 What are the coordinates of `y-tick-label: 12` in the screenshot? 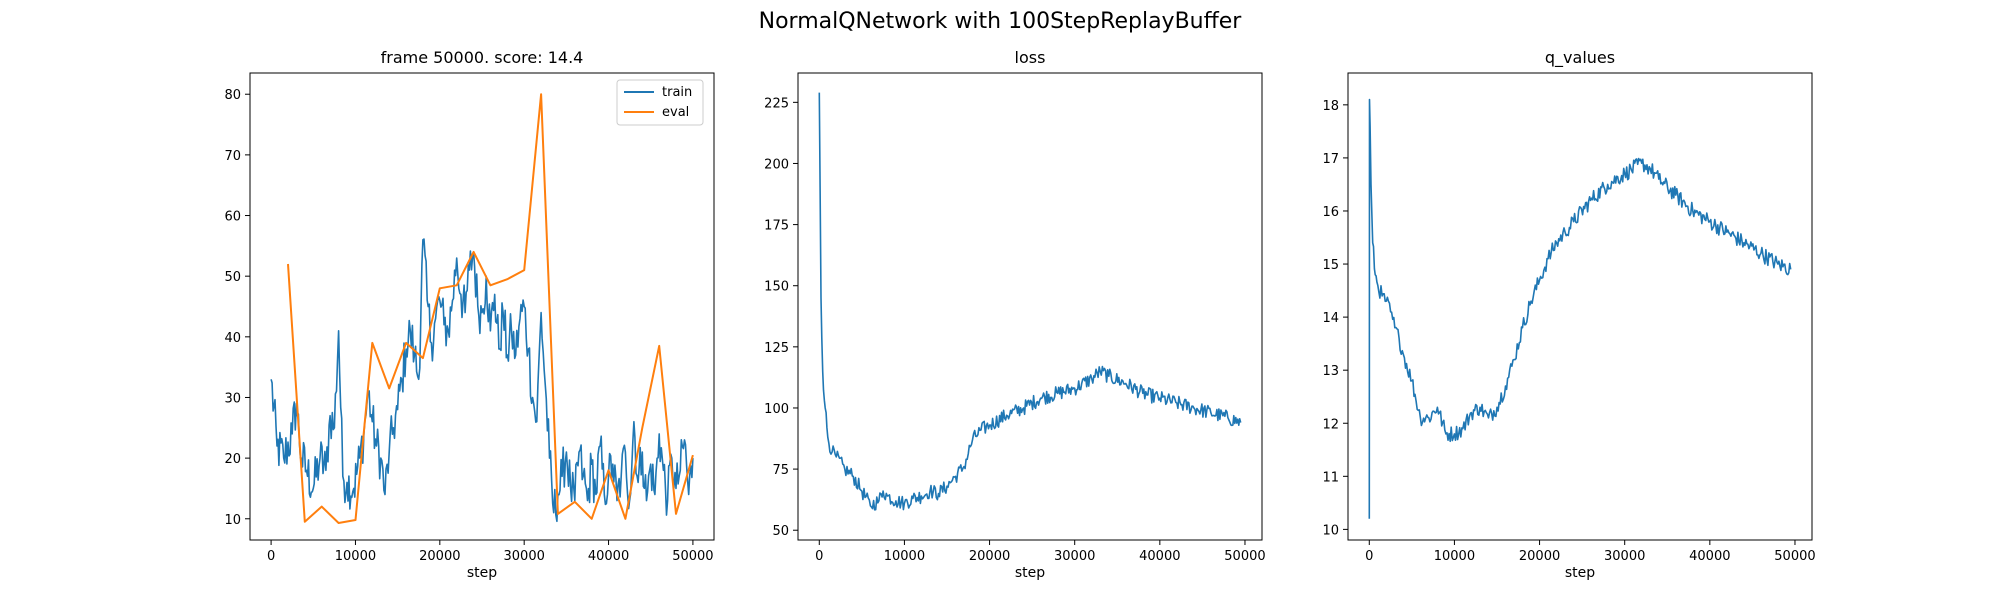 It's located at (1330, 424).